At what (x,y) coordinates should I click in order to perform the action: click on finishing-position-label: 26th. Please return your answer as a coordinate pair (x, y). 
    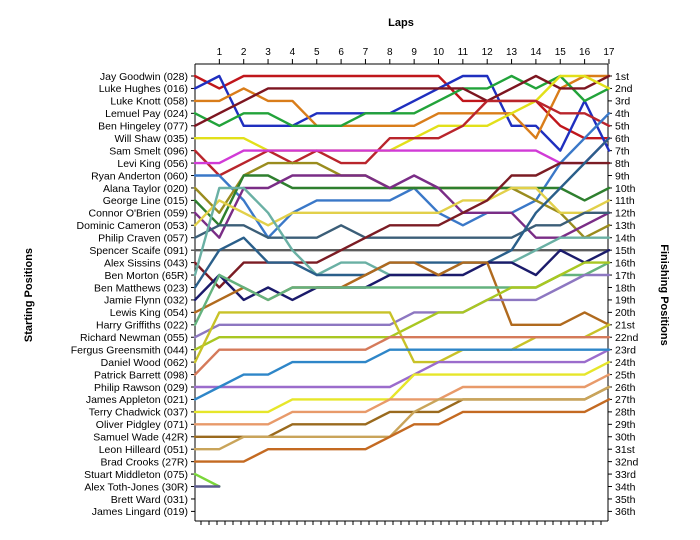
    Looking at the image, I should click on (625, 388).